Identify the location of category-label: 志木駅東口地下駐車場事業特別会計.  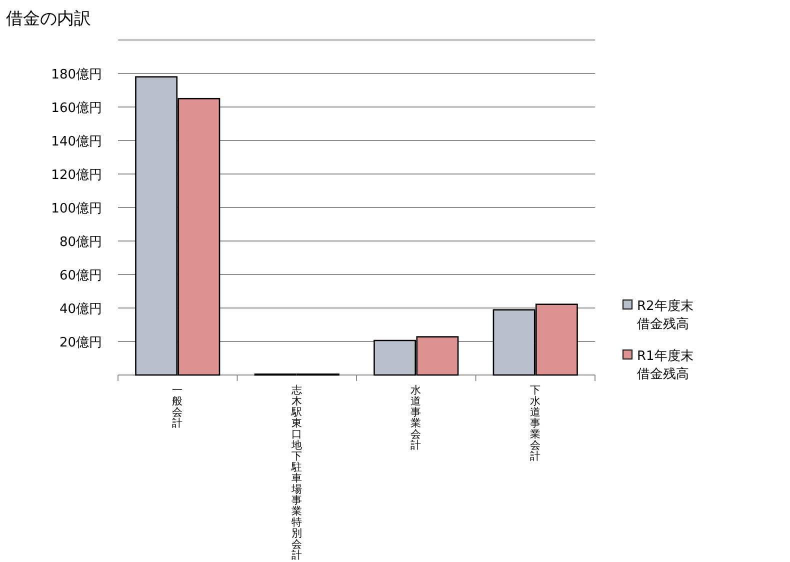
(296, 473).